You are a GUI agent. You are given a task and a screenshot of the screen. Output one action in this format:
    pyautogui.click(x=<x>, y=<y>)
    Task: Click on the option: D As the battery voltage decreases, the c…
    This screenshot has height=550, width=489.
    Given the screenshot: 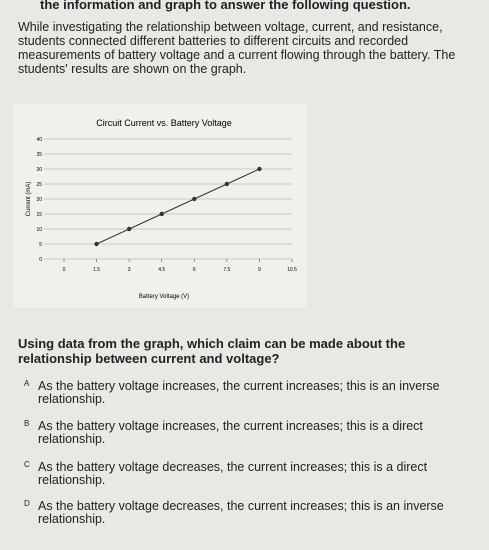 What is the action you would take?
    pyautogui.click(x=236, y=512)
    